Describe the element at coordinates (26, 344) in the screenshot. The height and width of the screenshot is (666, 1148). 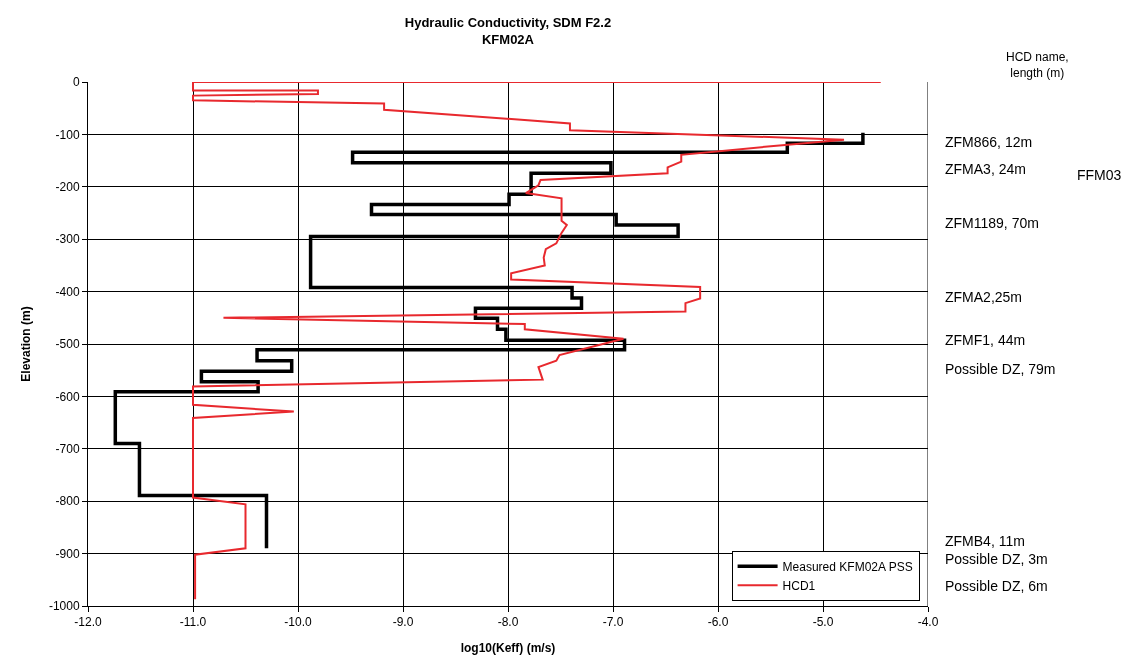
I see `y-axis-title: Elevation (m)` at that location.